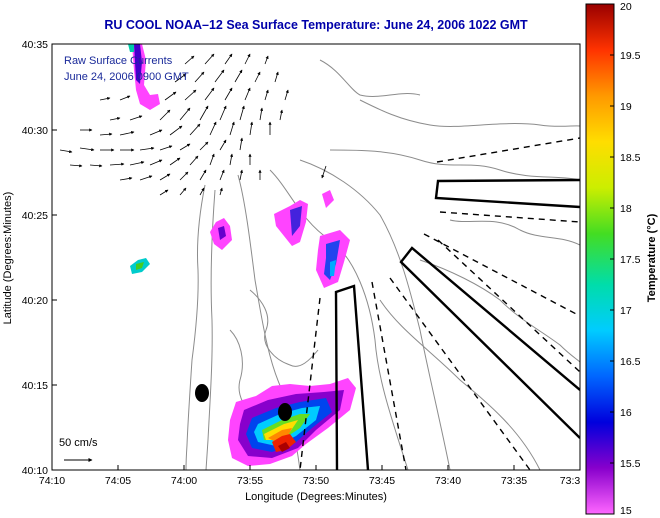  What do you see at coordinates (652, 257) in the screenshot?
I see `colorbar-label: Temperature (°C)` at bounding box center [652, 257].